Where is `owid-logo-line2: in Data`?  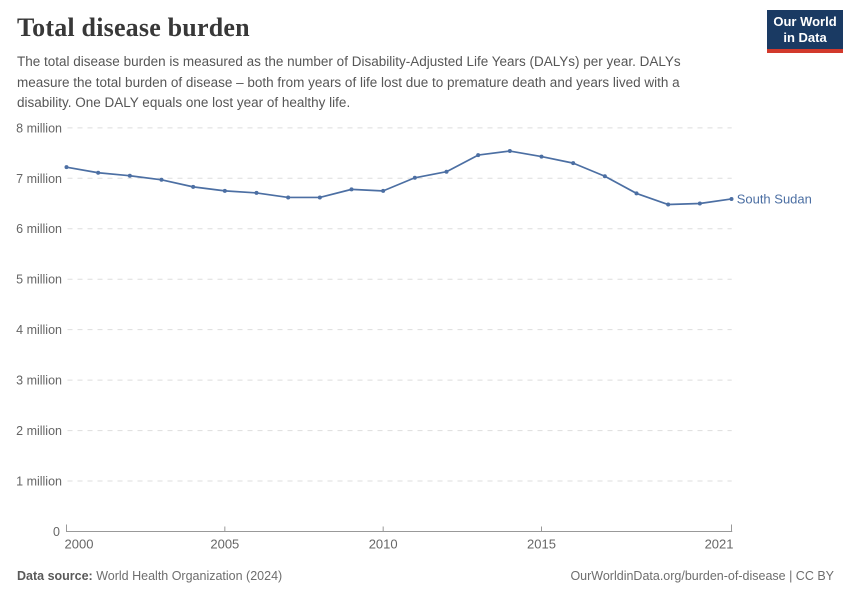 owid-logo-line2: in Data is located at coordinates (805, 37).